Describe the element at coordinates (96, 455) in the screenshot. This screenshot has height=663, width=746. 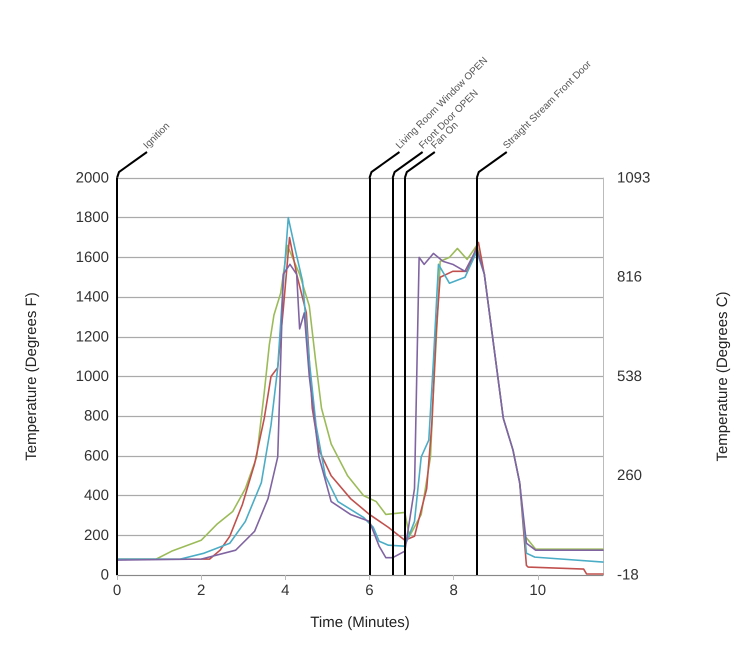
I see `y-tick-label: 600` at that location.